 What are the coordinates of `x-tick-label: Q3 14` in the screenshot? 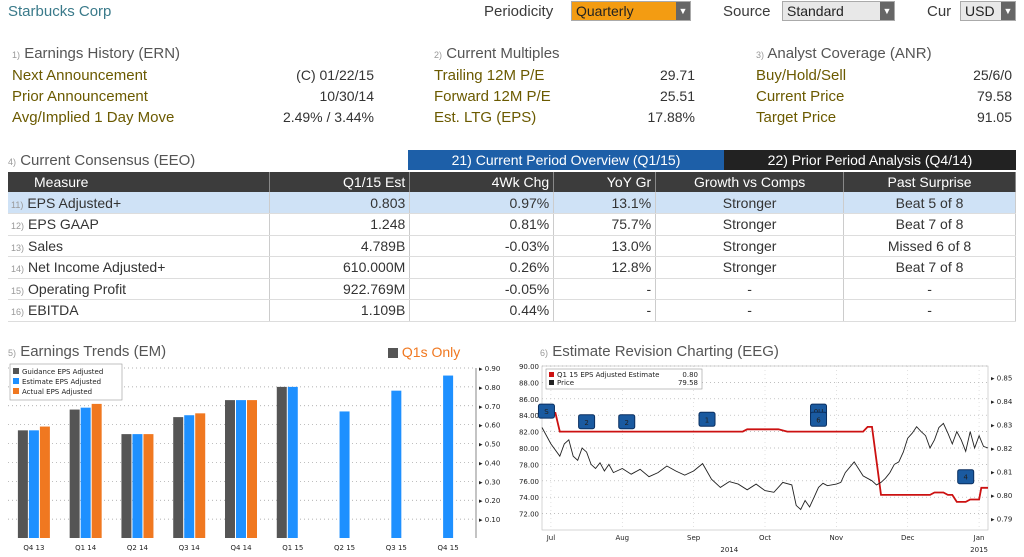 It's located at (190, 548).